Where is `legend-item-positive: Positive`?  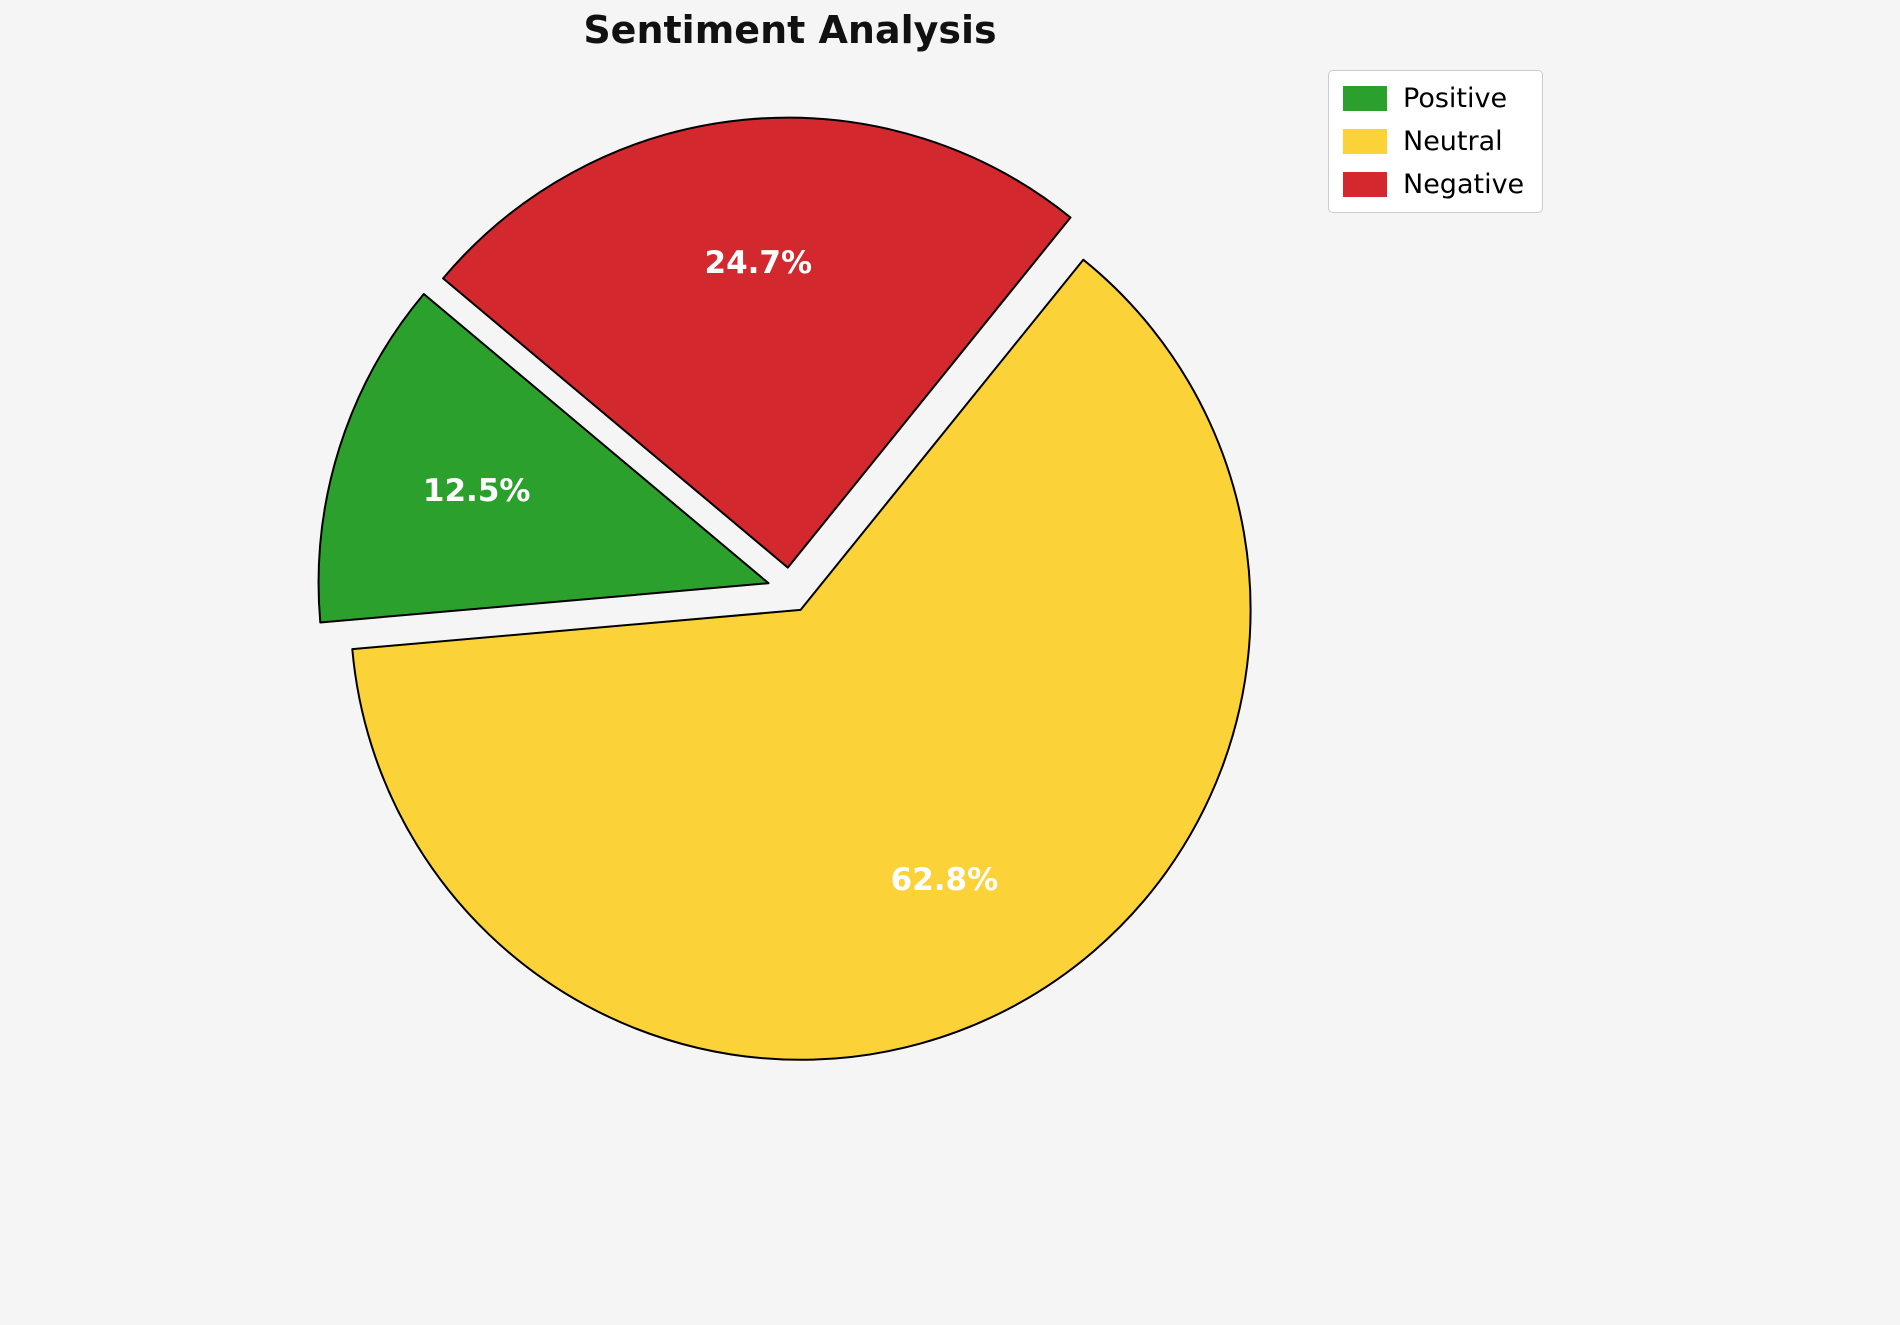 legend-item-positive: Positive is located at coordinates (1433, 98).